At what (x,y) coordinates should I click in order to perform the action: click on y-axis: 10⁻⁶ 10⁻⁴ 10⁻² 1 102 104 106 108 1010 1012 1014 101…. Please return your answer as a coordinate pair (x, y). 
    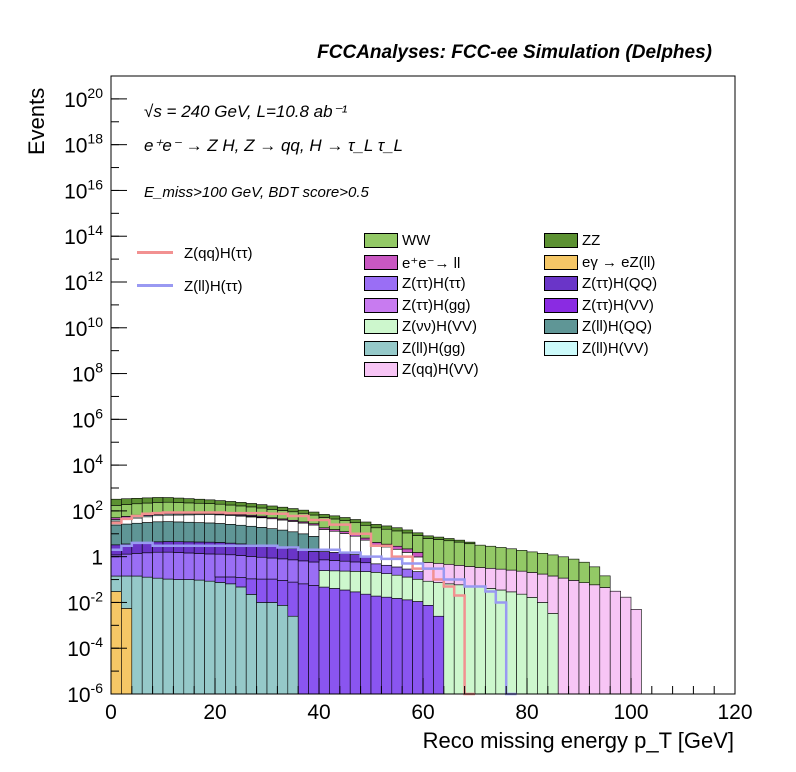
    Looking at the image, I should click on (95, 396).